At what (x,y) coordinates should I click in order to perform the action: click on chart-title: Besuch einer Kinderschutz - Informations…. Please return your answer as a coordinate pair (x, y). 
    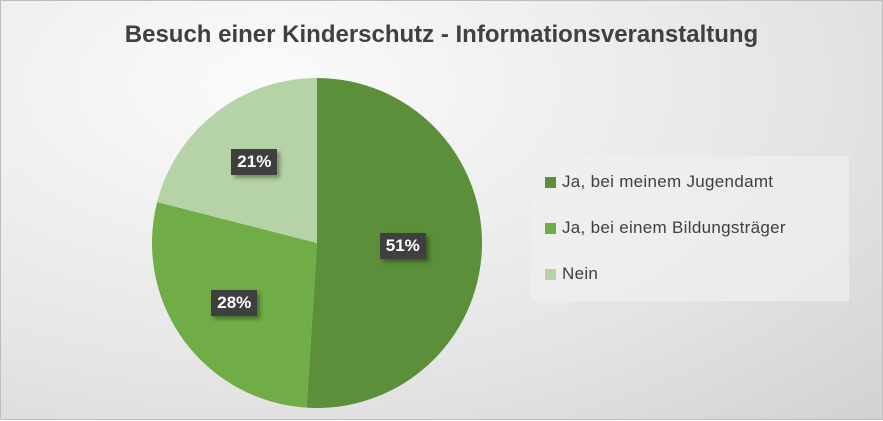
    Looking at the image, I should click on (441, 34).